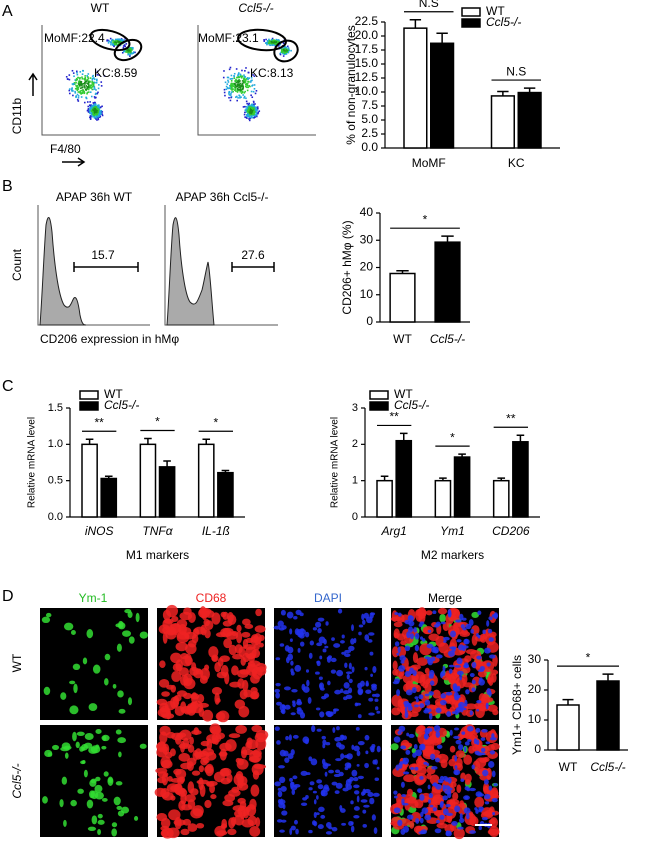 This screenshot has width=660, height=841. I want to click on flow-plot, so click(100, 80).